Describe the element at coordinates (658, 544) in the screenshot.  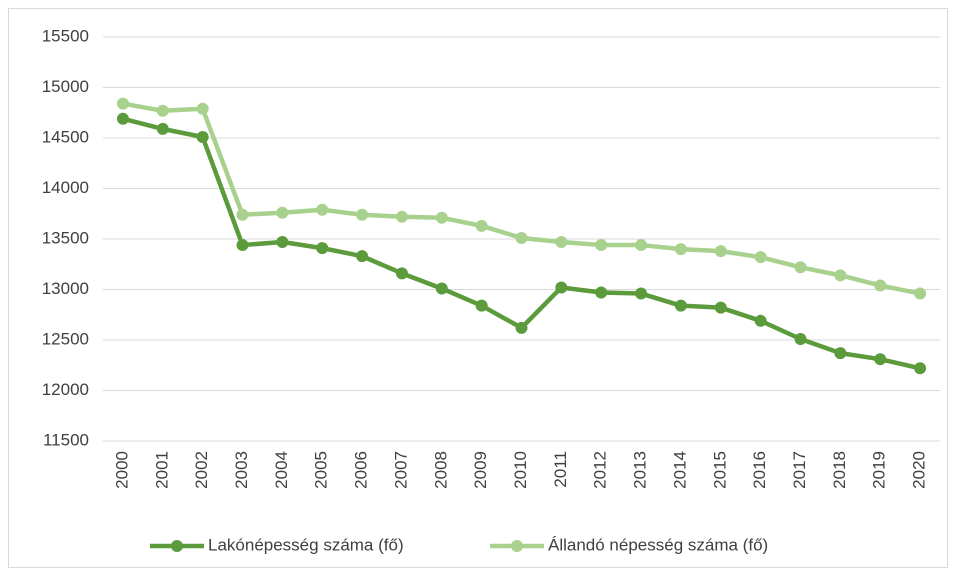
I see `legend-label: Állandó népesség száma (fő)` at that location.